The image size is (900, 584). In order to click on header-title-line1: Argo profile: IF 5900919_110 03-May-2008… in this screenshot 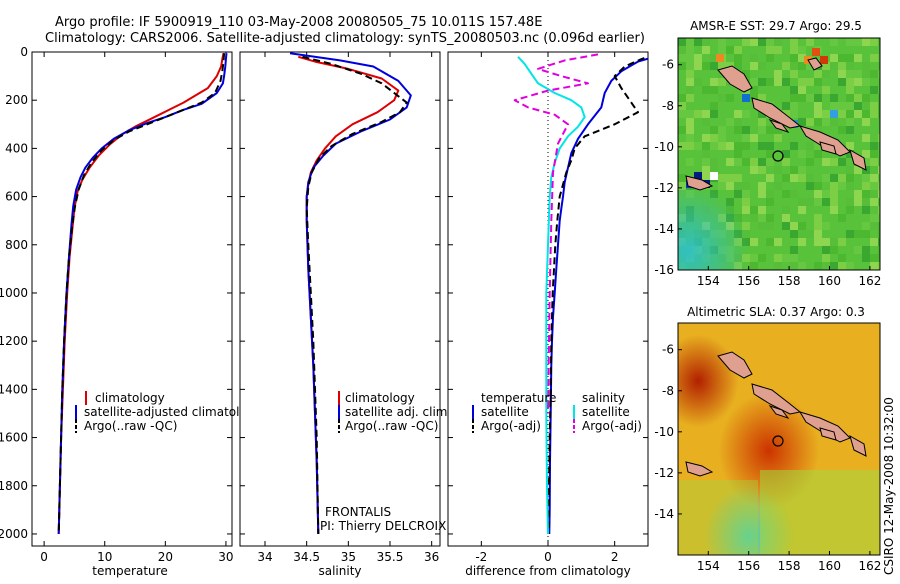, I will do `click(298, 22)`.